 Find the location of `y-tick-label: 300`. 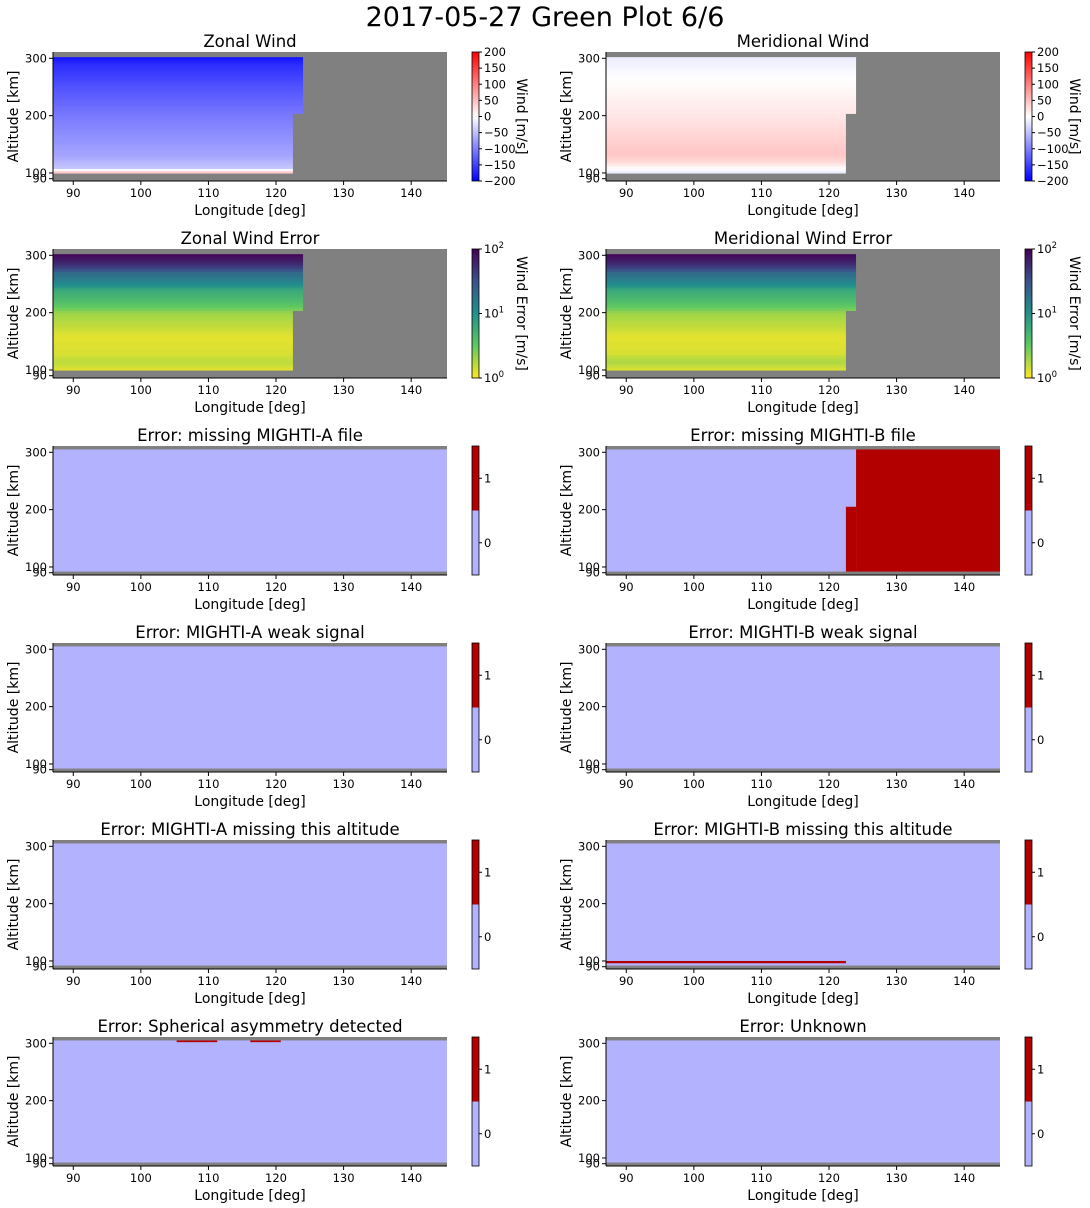

y-tick-label: 300 is located at coordinates (589, 255).